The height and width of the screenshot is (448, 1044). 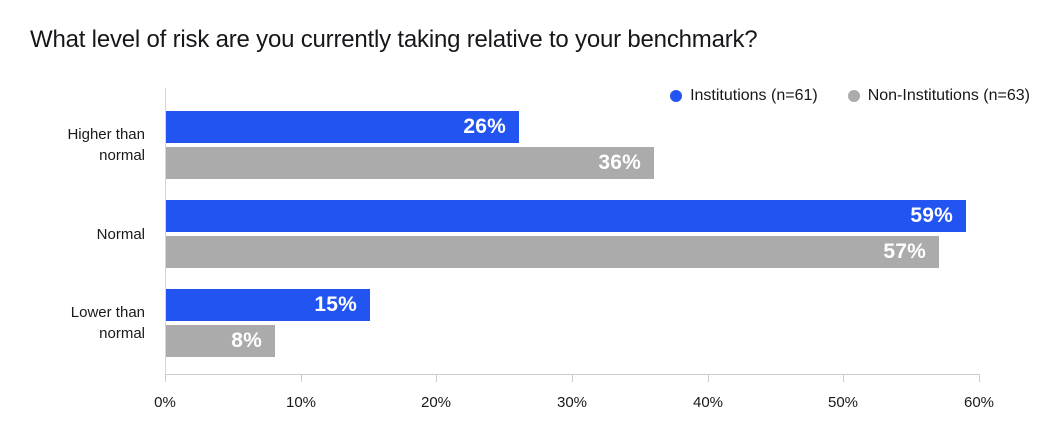 I want to click on bar-institutions-lower-than-normal: 15%, so click(x=268, y=305).